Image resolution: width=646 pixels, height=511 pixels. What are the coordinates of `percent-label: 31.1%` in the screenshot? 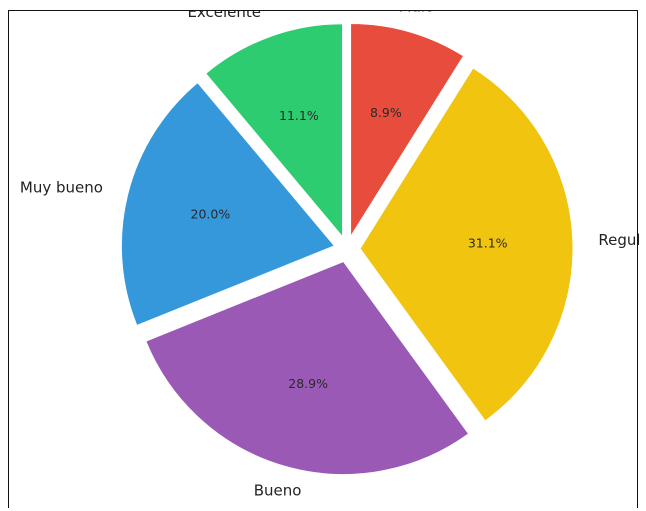 It's located at (488, 243).